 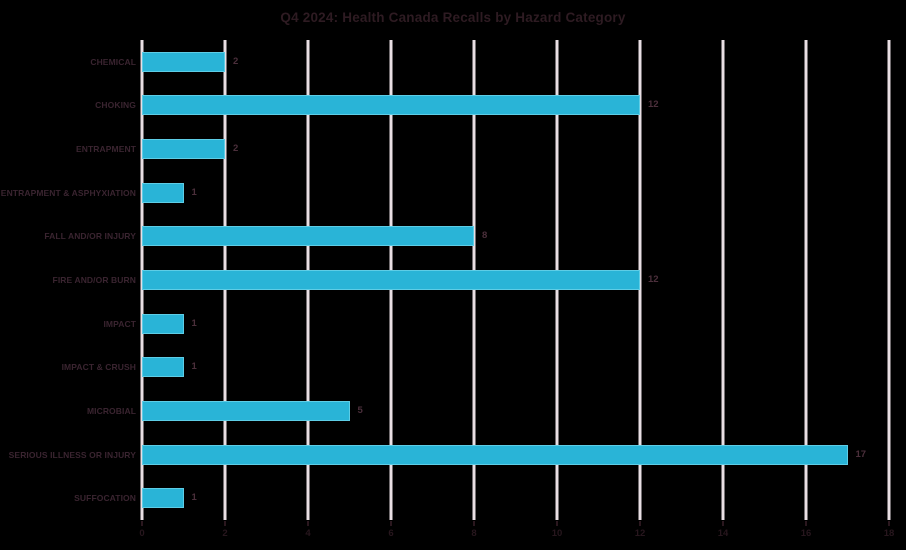 I want to click on category-label: FALL AND/OR INJURY, so click(x=90, y=236).